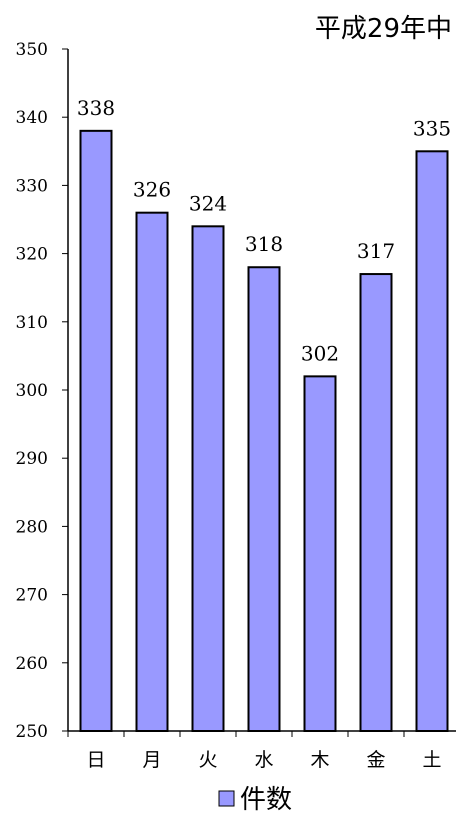 This screenshot has height=815, width=456. Describe the element at coordinates (32, 186) in the screenshot. I see `y-tick-label: 330` at that location.